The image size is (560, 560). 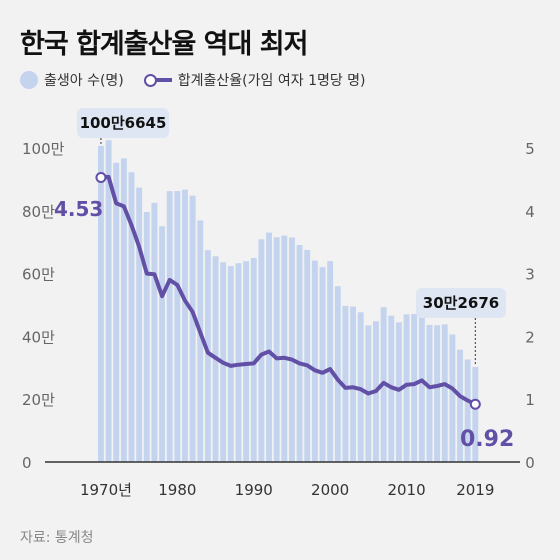 What do you see at coordinates (337, 374) in the screenshot?
I see `bar-2001` at bounding box center [337, 374].